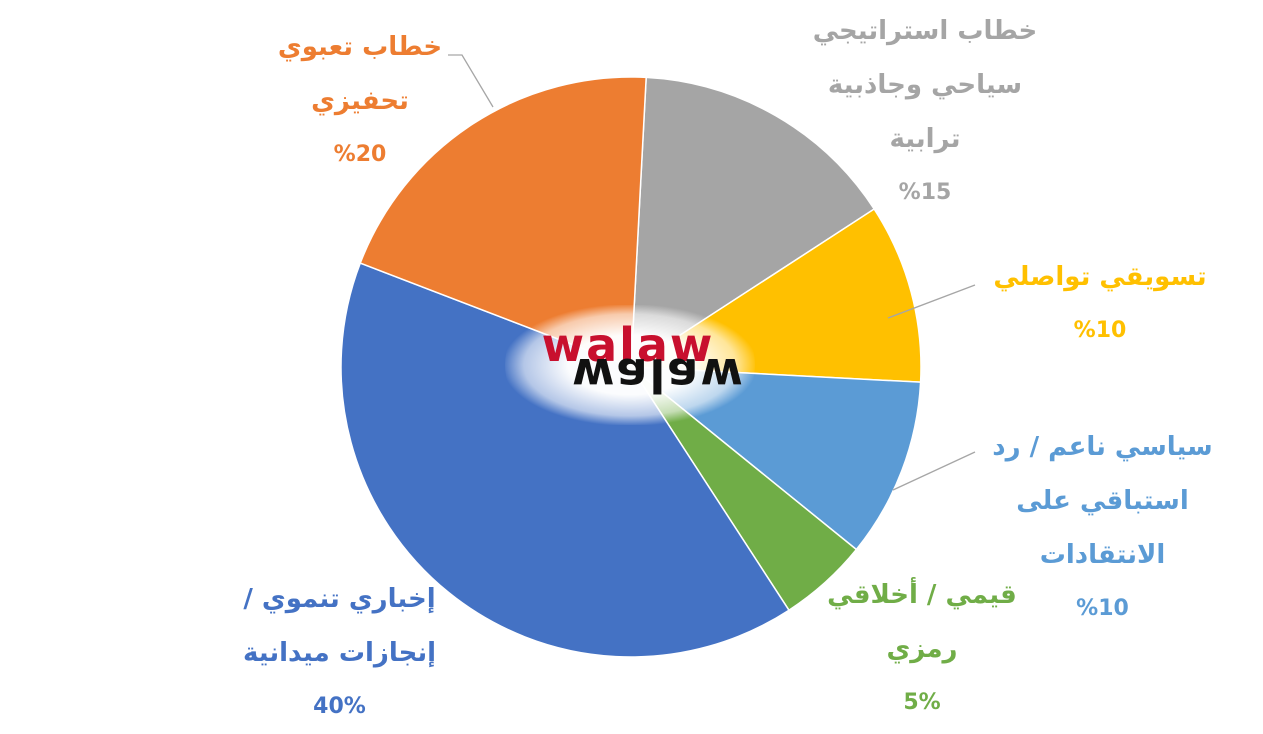 Image resolution: width=1263 pixels, height=734 pixels. Describe the element at coordinates (1100, 330) in the screenshot. I see `slice-value-marketing: %10` at that location.